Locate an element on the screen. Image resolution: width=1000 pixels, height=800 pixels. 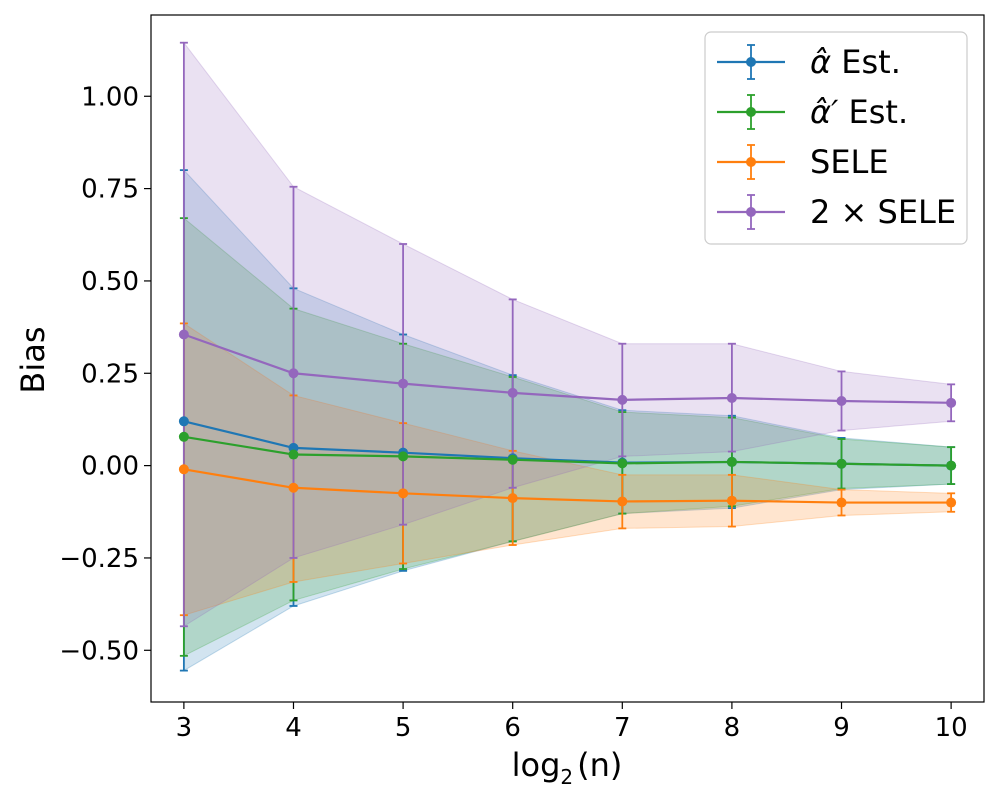
legend-text: 2 × SELE is located at coordinates (883, 212).